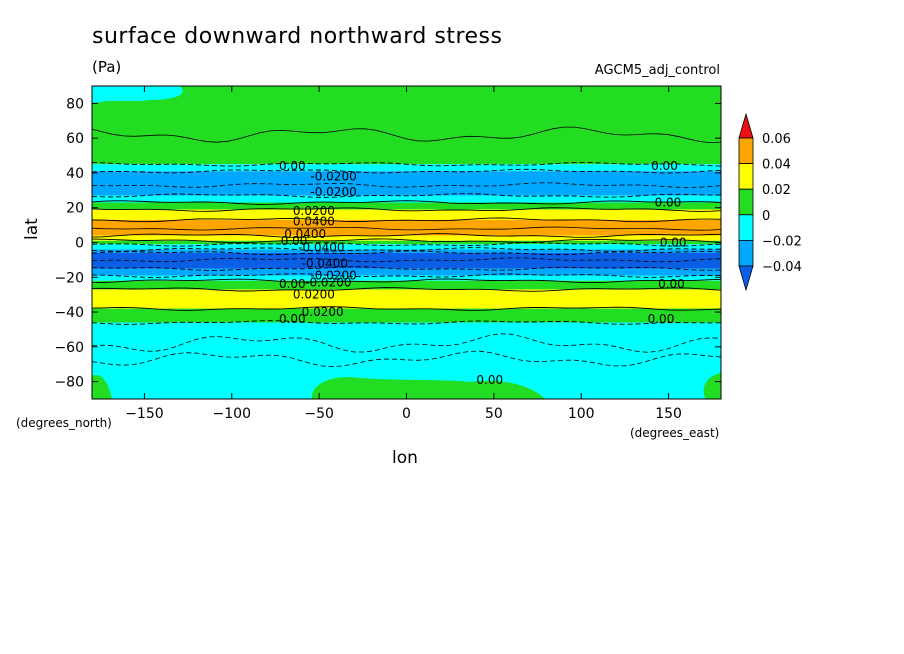 The image size is (904, 654). I want to click on x-tick-label: −50, so click(319, 414).